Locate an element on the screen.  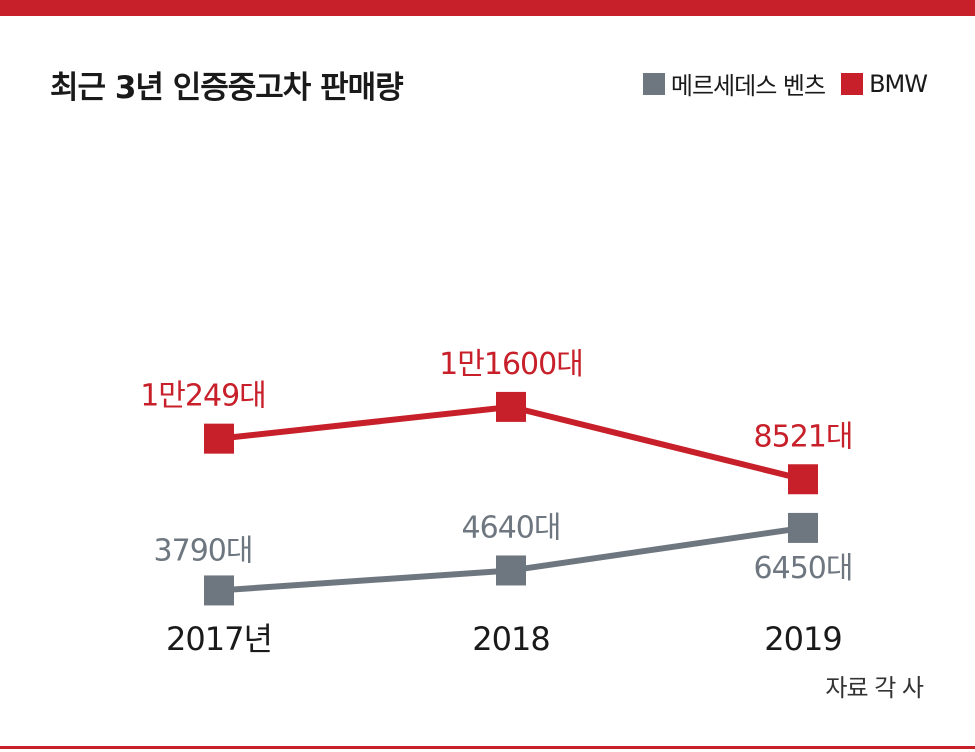
chart-title: 최근 3년 인증중고차 판매량 is located at coordinates (227, 88).